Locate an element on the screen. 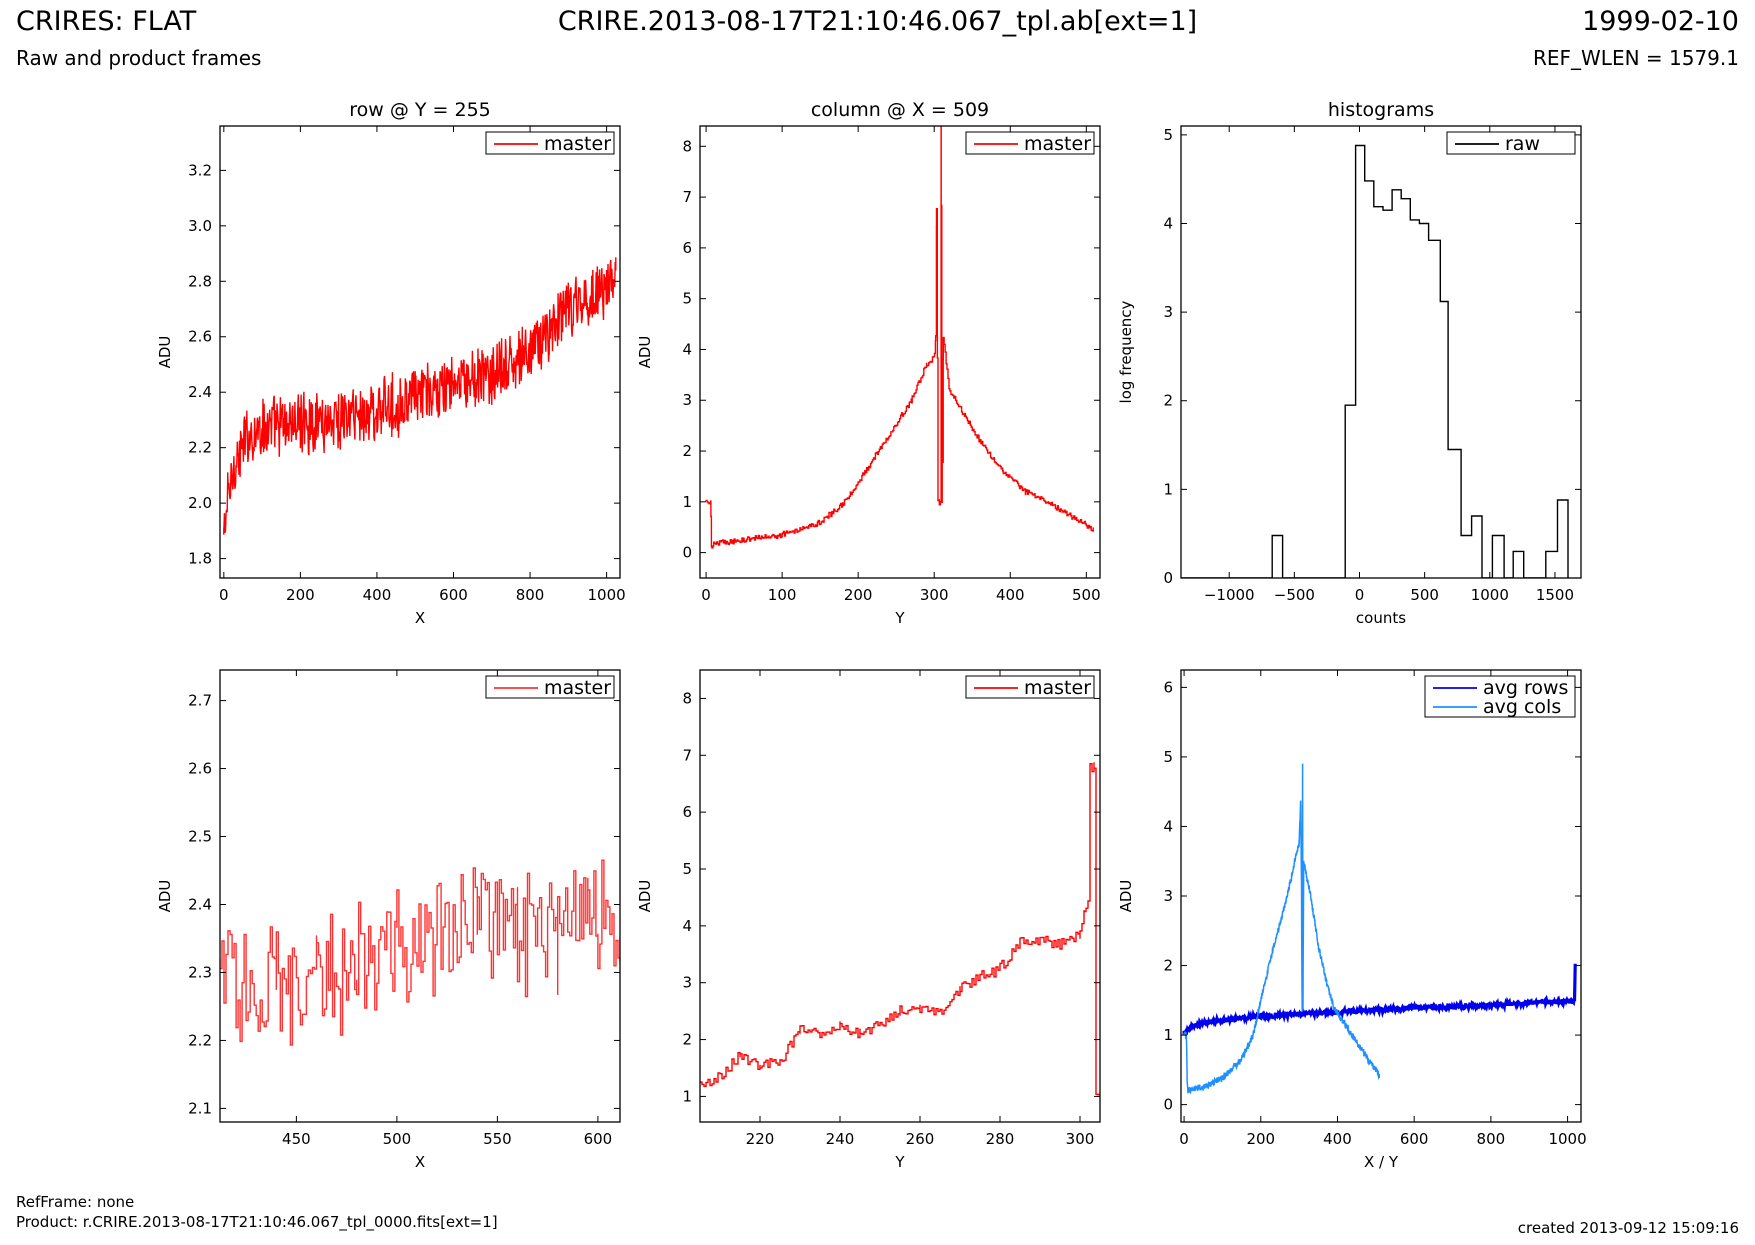 This screenshot has height=1245, width=1755. x-tick-label: 100 is located at coordinates (782, 595).